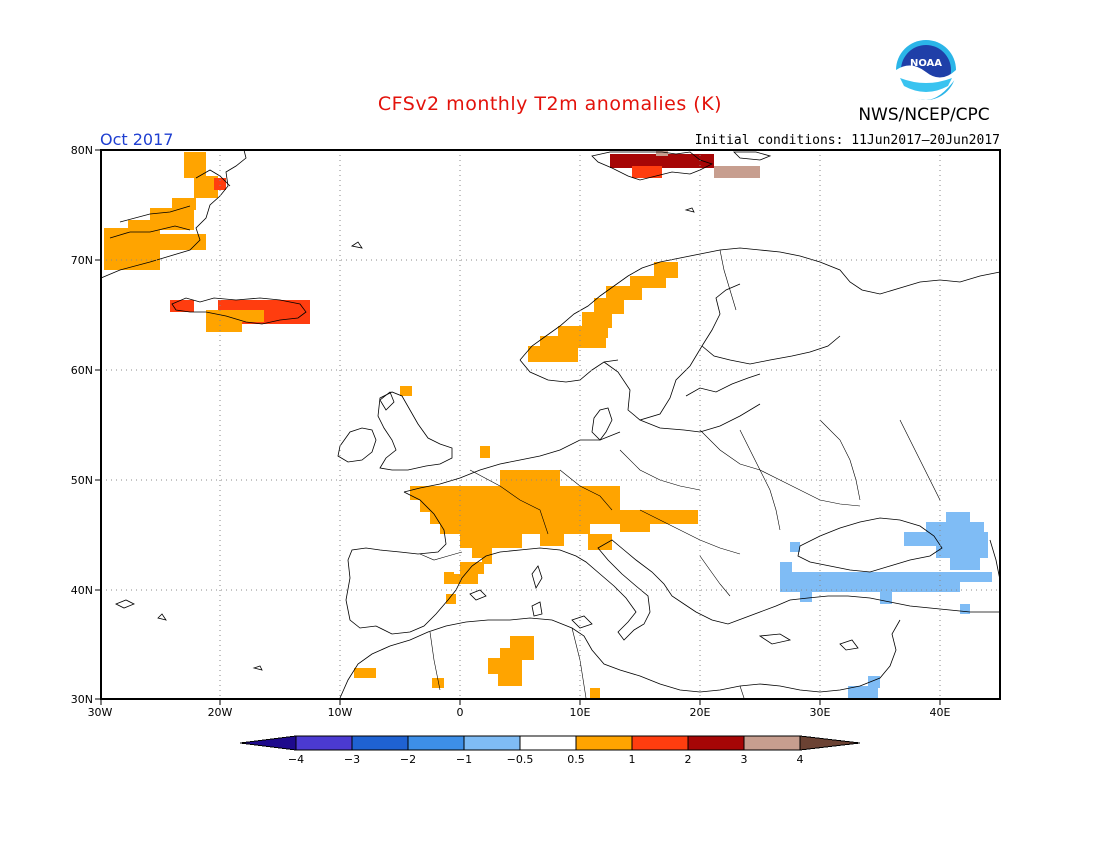 This screenshot has height=850, width=1100. Describe the element at coordinates (550, 104) in the screenshot. I see `map-title: CFSv2 monthly T2m anomalies (K)` at that location.